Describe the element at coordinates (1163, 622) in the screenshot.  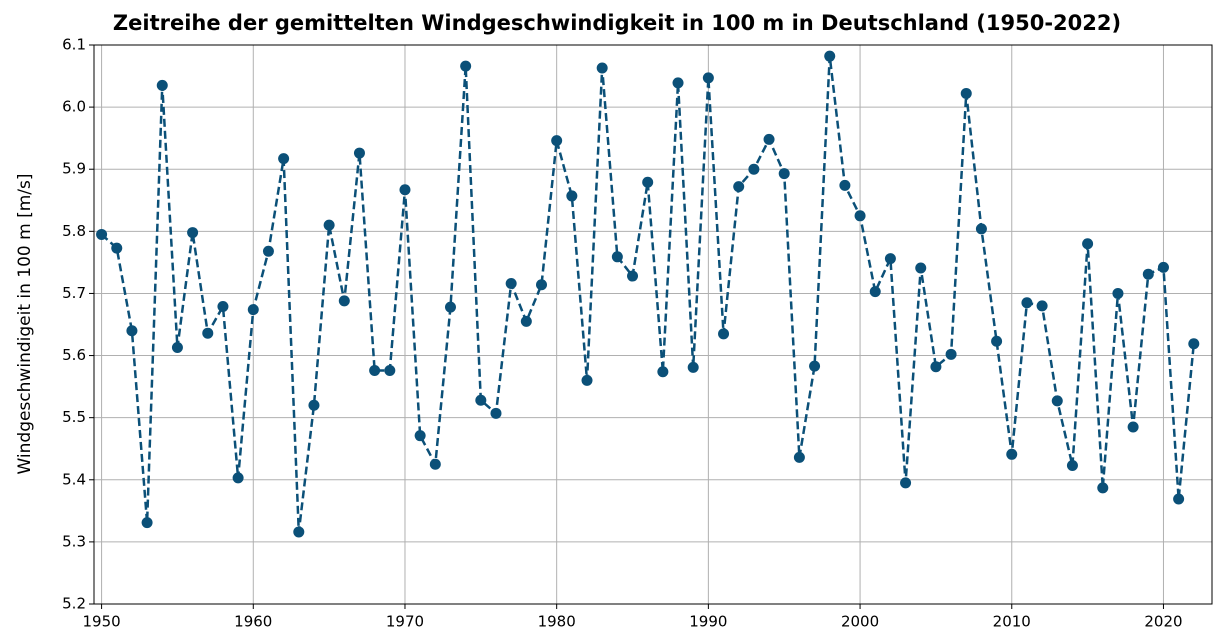
I see `x-tick-label: 2020` at that location.